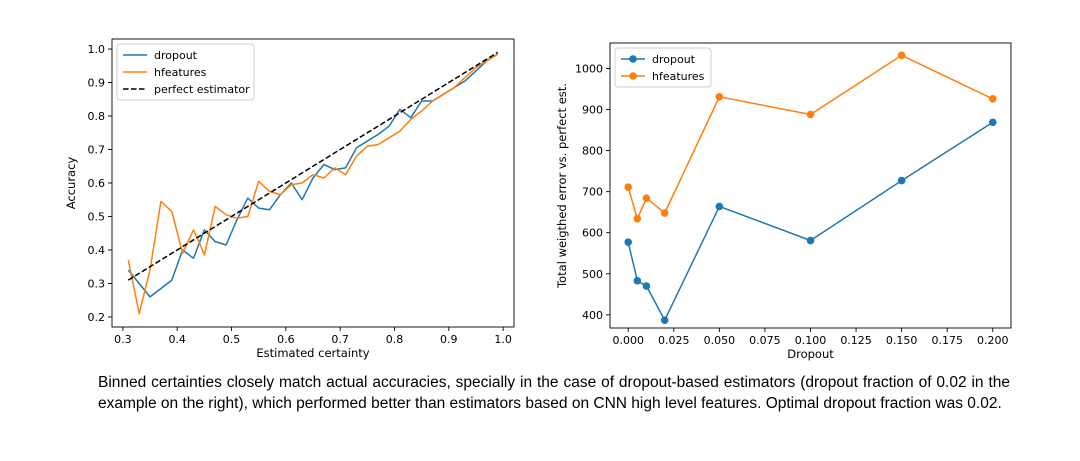 Image resolution: width=1080 pixels, height=461 pixels. I want to click on x-tick-label: 0.6, so click(286, 339).